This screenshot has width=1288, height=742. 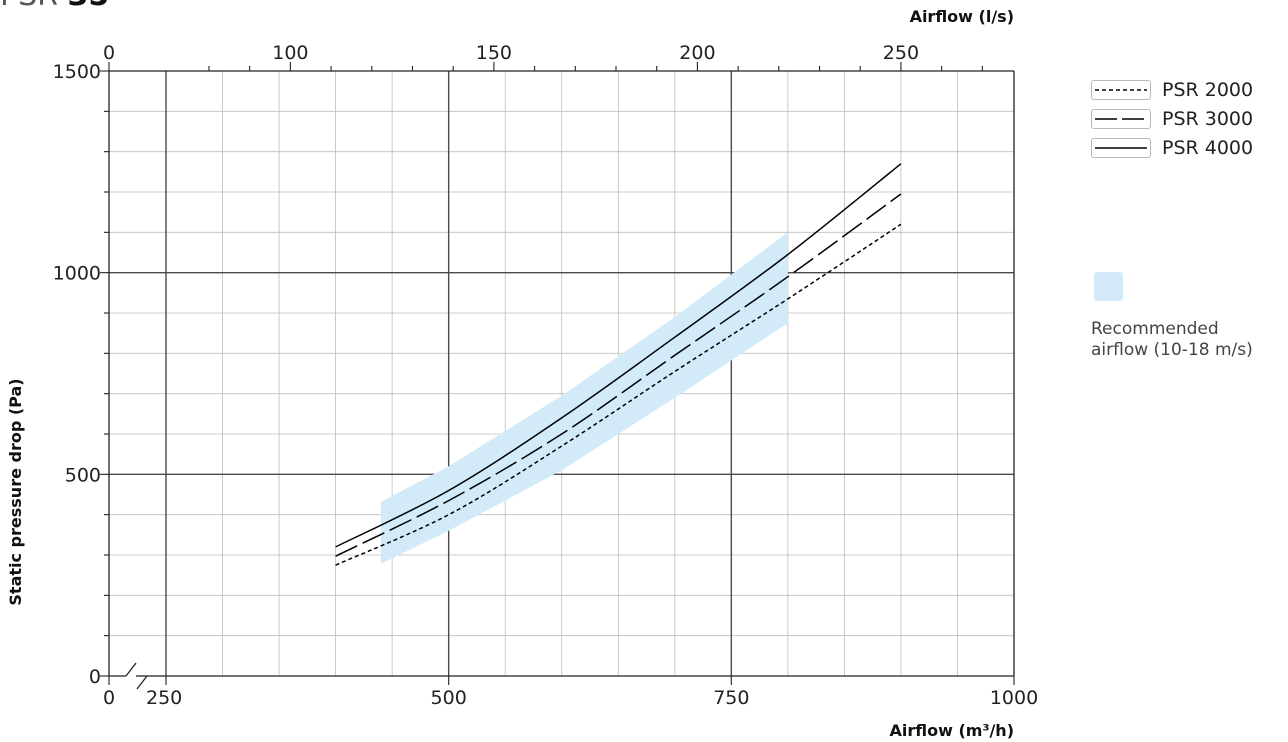 What do you see at coordinates (901, 53) in the screenshot?
I see `x-top-tick-label: 250` at bounding box center [901, 53].